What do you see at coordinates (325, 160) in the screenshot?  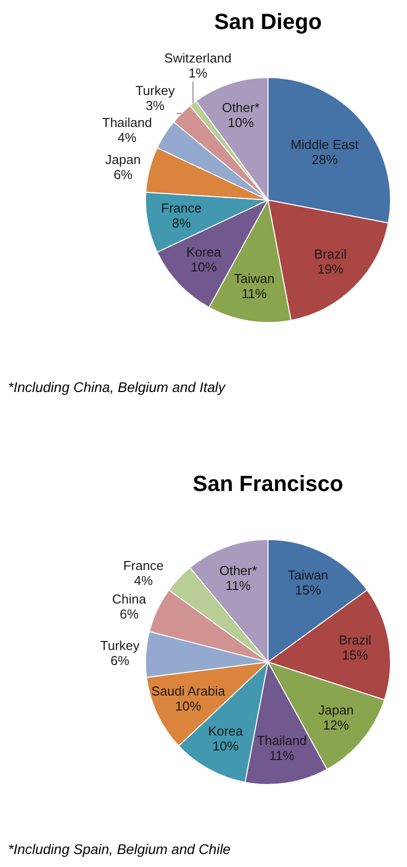 I see `data-label: 28%` at bounding box center [325, 160].